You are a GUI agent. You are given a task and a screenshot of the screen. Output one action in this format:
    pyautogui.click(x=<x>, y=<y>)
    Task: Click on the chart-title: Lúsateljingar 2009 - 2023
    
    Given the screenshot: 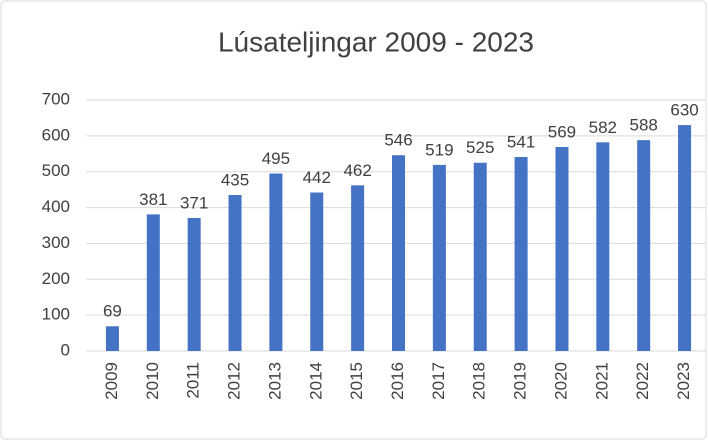 What is the action you would take?
    pyautogui.click(x=376, y=41)
    